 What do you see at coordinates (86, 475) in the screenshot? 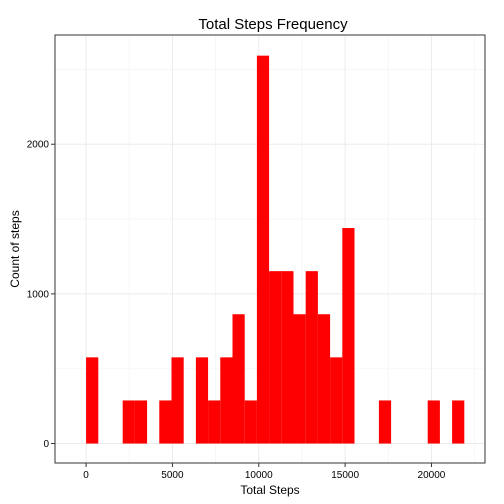
I see `x-tick-label: 0` at bounding box center [86, 475].